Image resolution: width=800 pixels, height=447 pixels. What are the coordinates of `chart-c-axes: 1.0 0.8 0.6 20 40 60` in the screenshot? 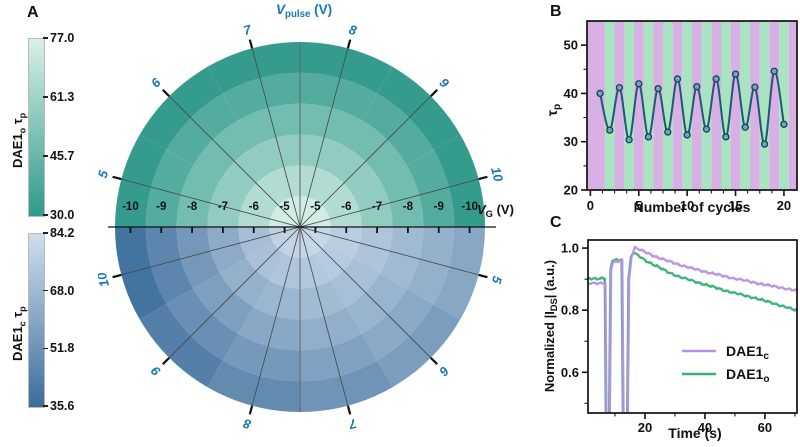 It's located at (678, 338).